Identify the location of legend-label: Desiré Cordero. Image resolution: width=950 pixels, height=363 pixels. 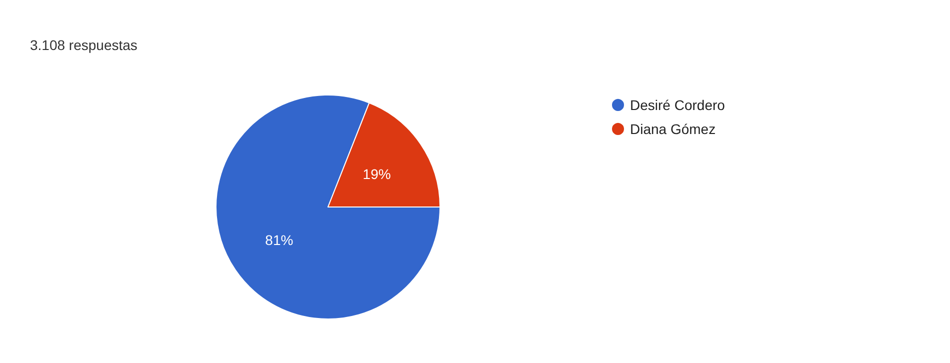
(678, 105).